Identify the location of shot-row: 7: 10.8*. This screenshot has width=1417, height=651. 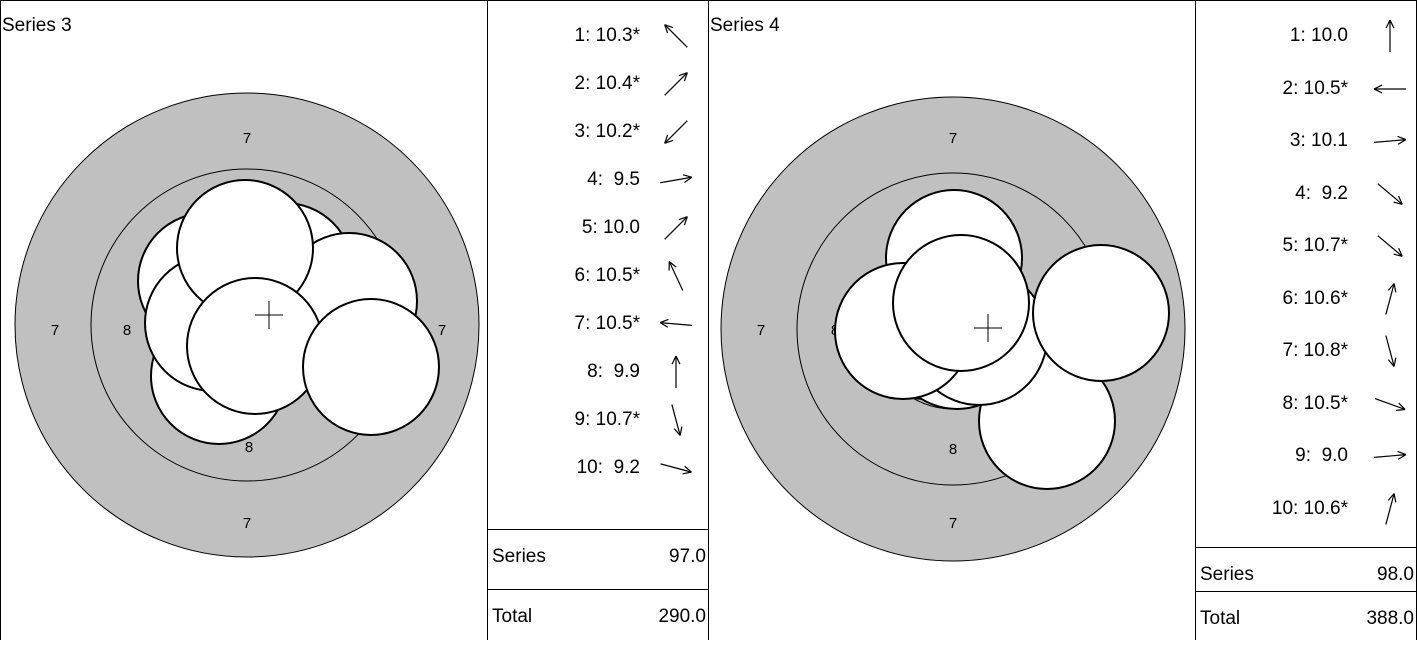
(1306, 357).